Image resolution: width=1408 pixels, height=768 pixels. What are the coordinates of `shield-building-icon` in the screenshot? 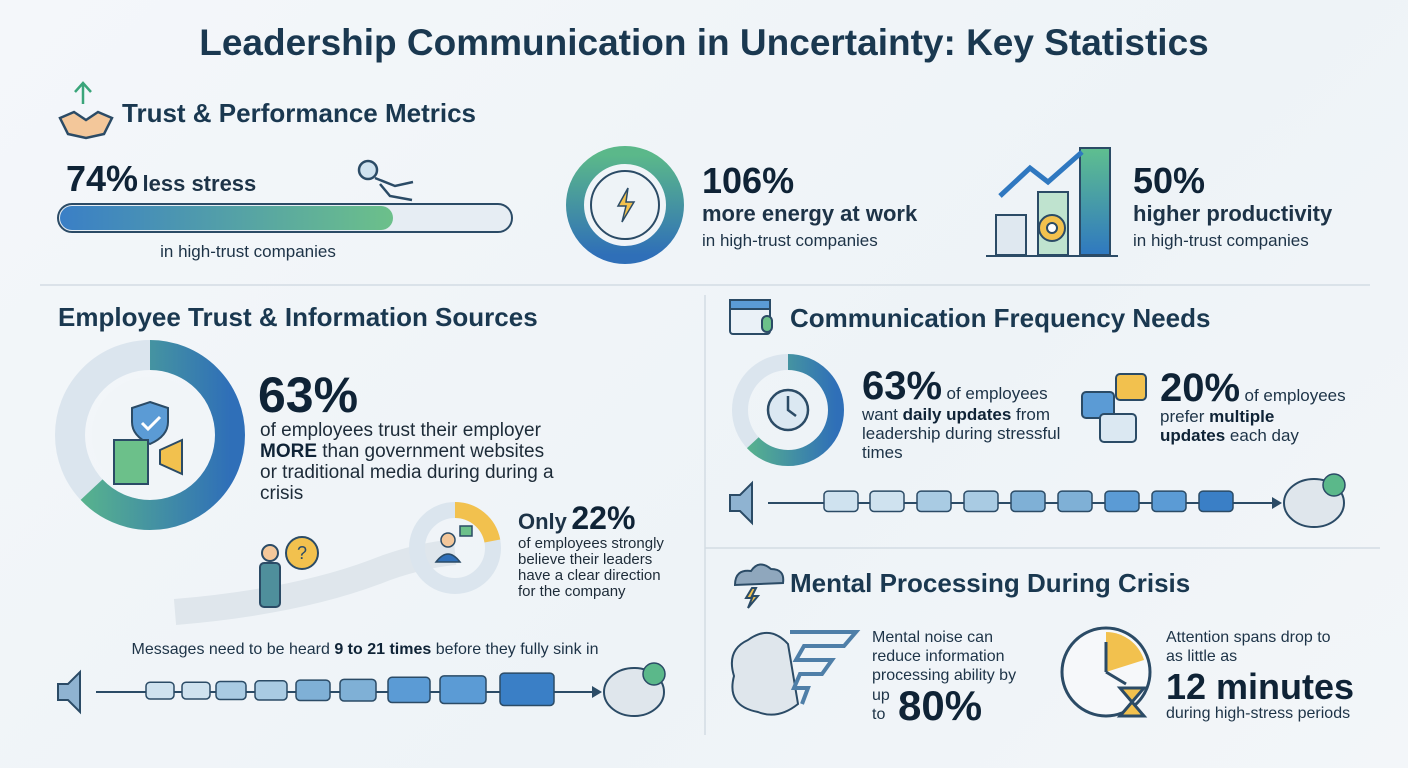 It's located at (148, 442).